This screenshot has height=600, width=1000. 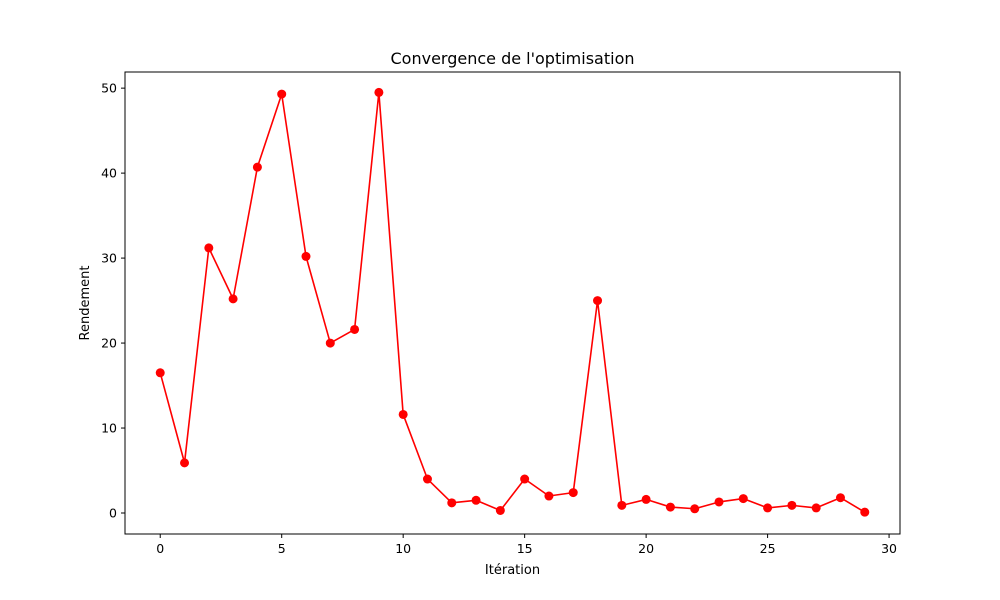 What do you see at coordinates (109, 428) in the screenshot?
I see `y-tick-label: 10` at bounding box center [109, 428].